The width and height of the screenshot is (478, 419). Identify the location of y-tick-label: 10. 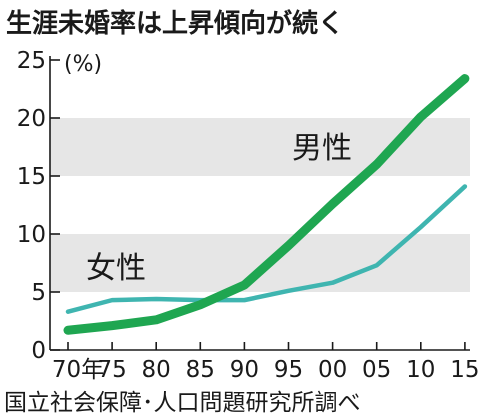
(31, 235).